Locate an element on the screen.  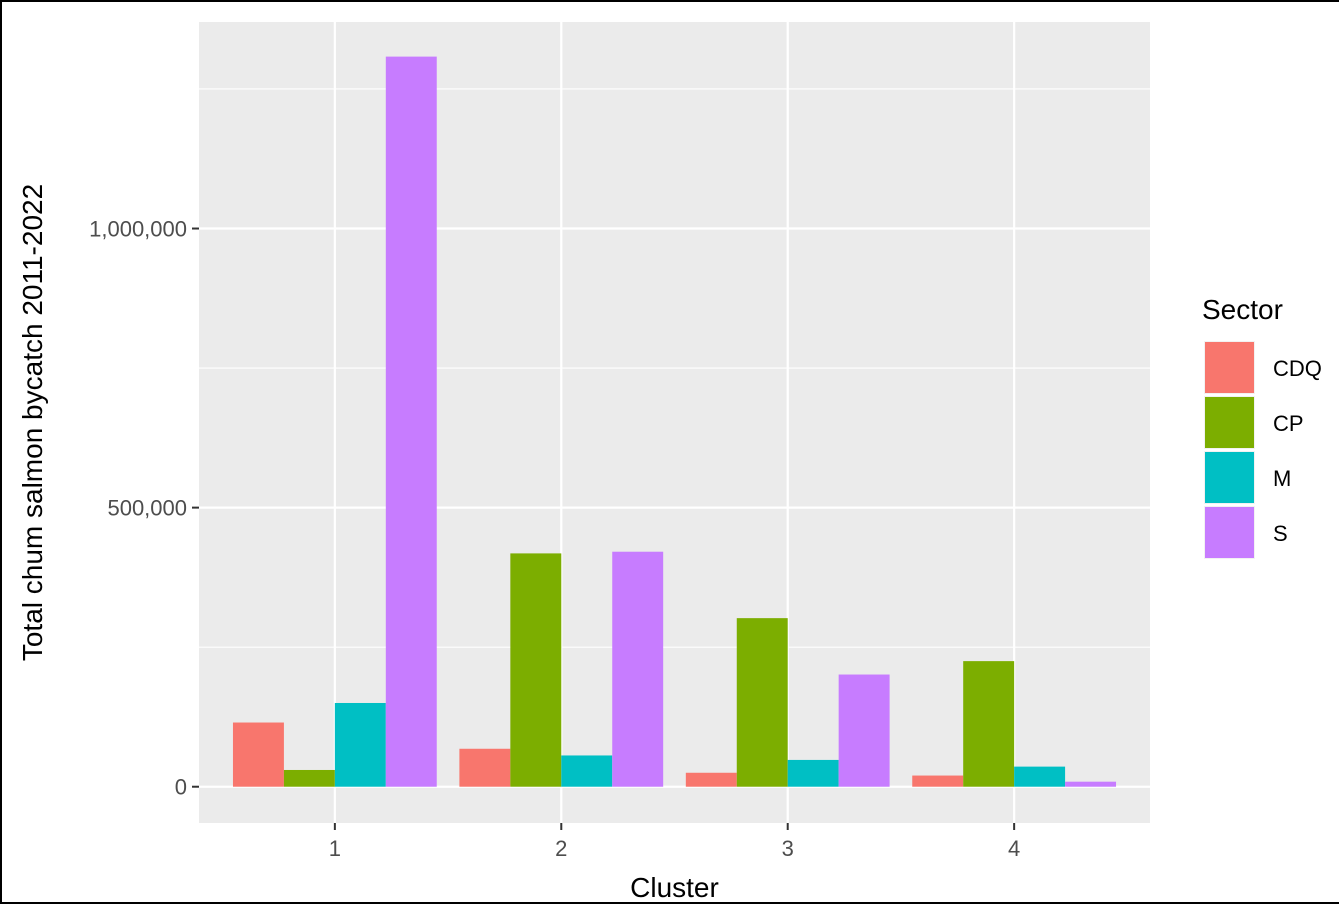
y-axis-title: Total chum salmon bycatch 2011-2022 is located at coordinates (32, 422).